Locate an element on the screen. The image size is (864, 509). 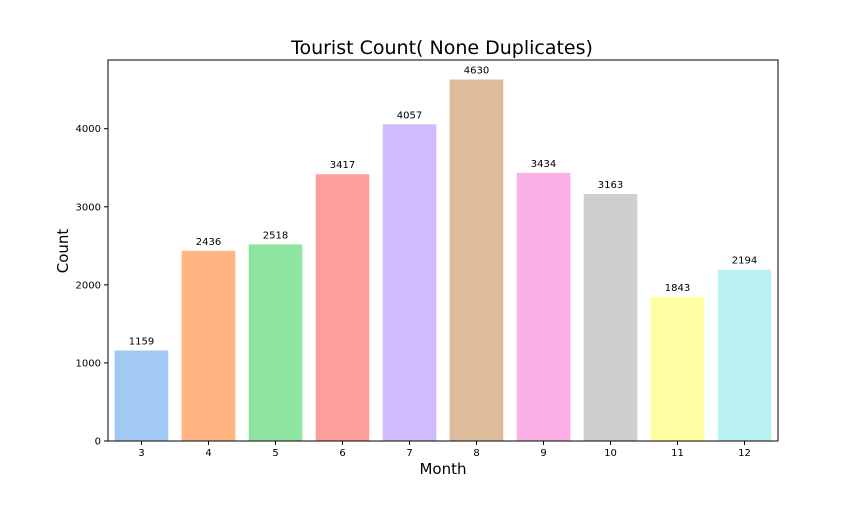
x-axis-ticks: 3 4 5 6 7 8 9 10 11 12 is located at coordinates (444, 450).